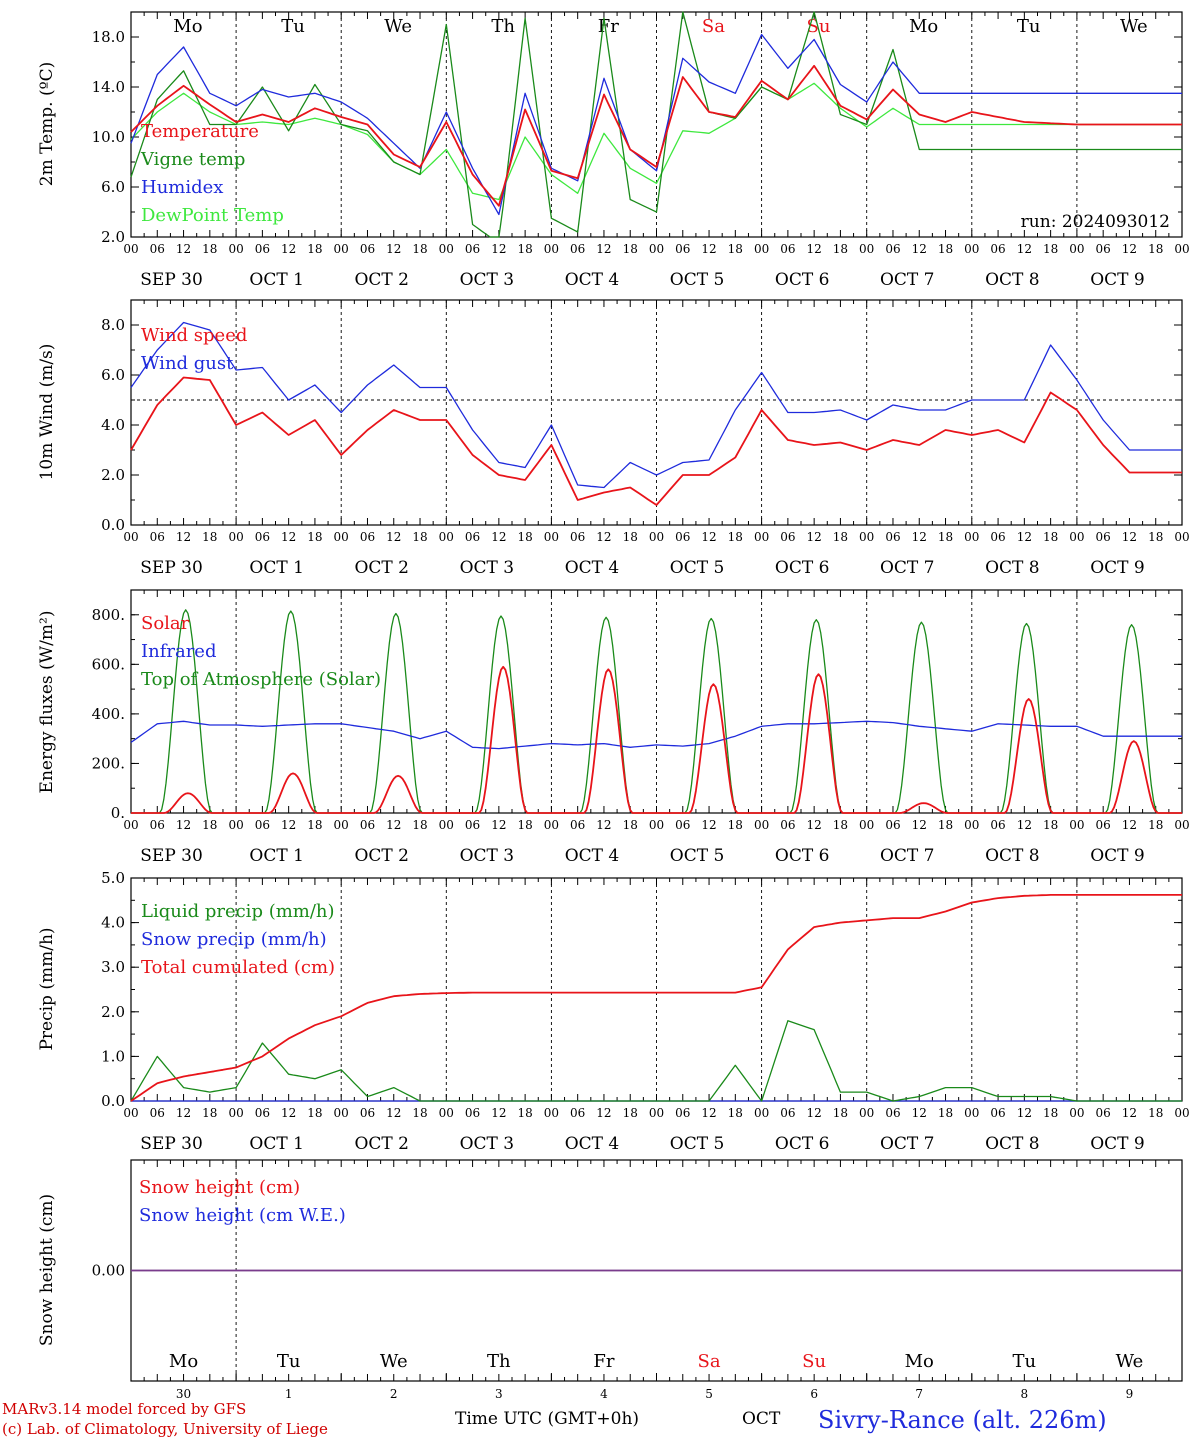 The image size is (1194, 1440). Describe the element at coordinates (113, 375) in the screenshot. I see `y-tick-label: 6.0` at that location.